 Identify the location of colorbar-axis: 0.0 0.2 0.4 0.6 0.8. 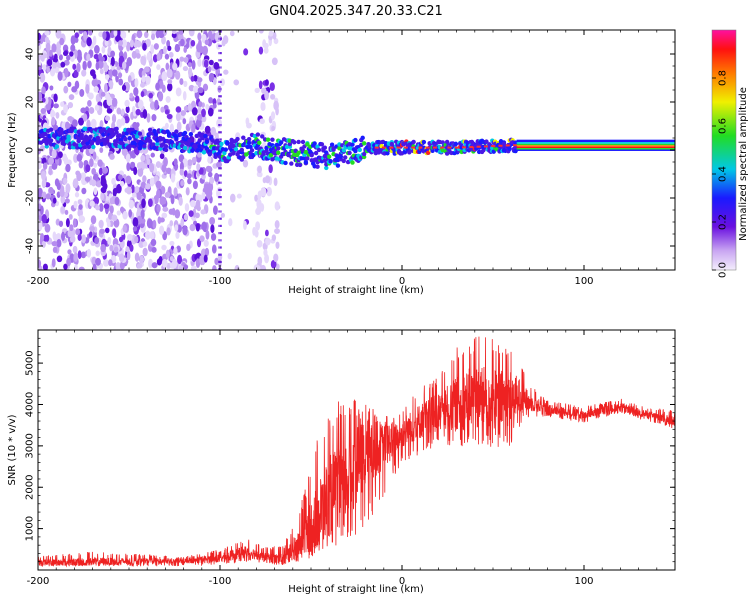
(720, 174).